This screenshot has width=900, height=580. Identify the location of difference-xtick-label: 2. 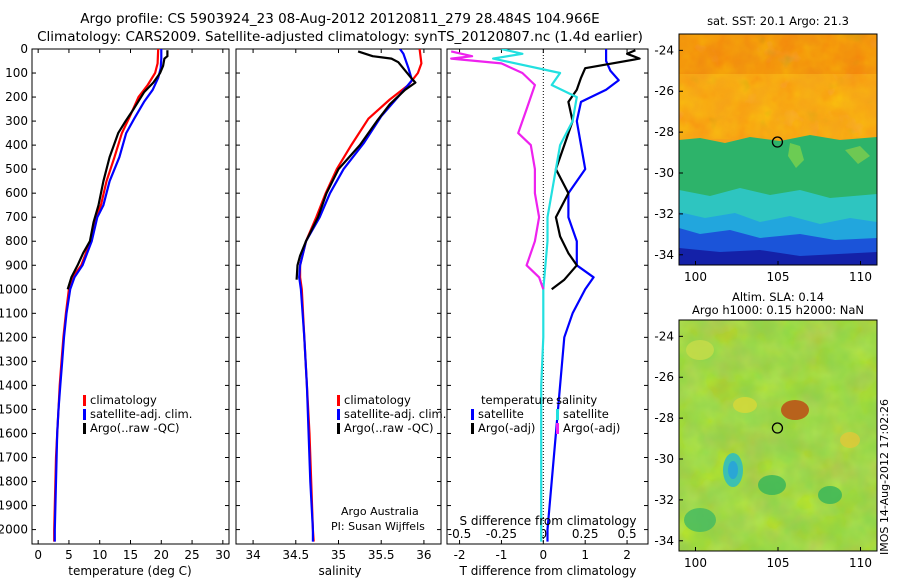
(627, 555).